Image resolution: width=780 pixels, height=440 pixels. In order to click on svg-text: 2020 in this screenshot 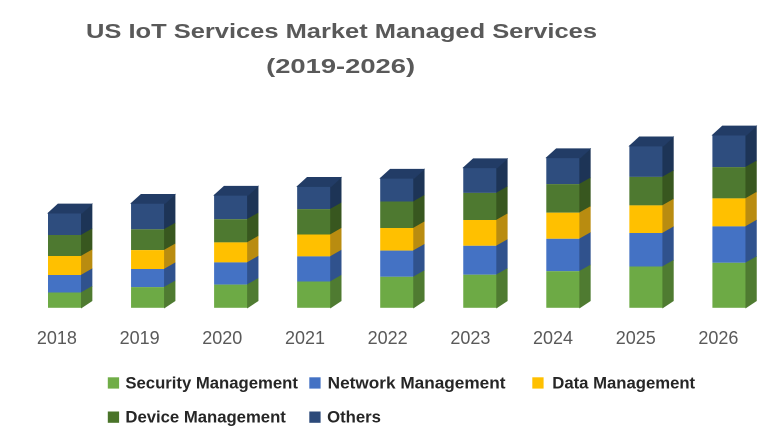, I will do `click(222, 338)`.